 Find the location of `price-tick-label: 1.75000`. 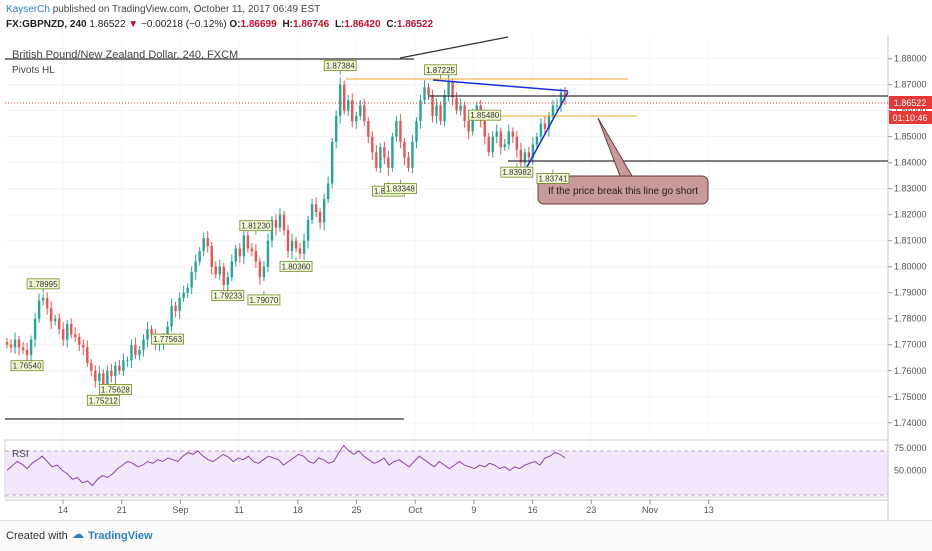

price-tick-label: 1.75000 is located at coordinates (910, 397).